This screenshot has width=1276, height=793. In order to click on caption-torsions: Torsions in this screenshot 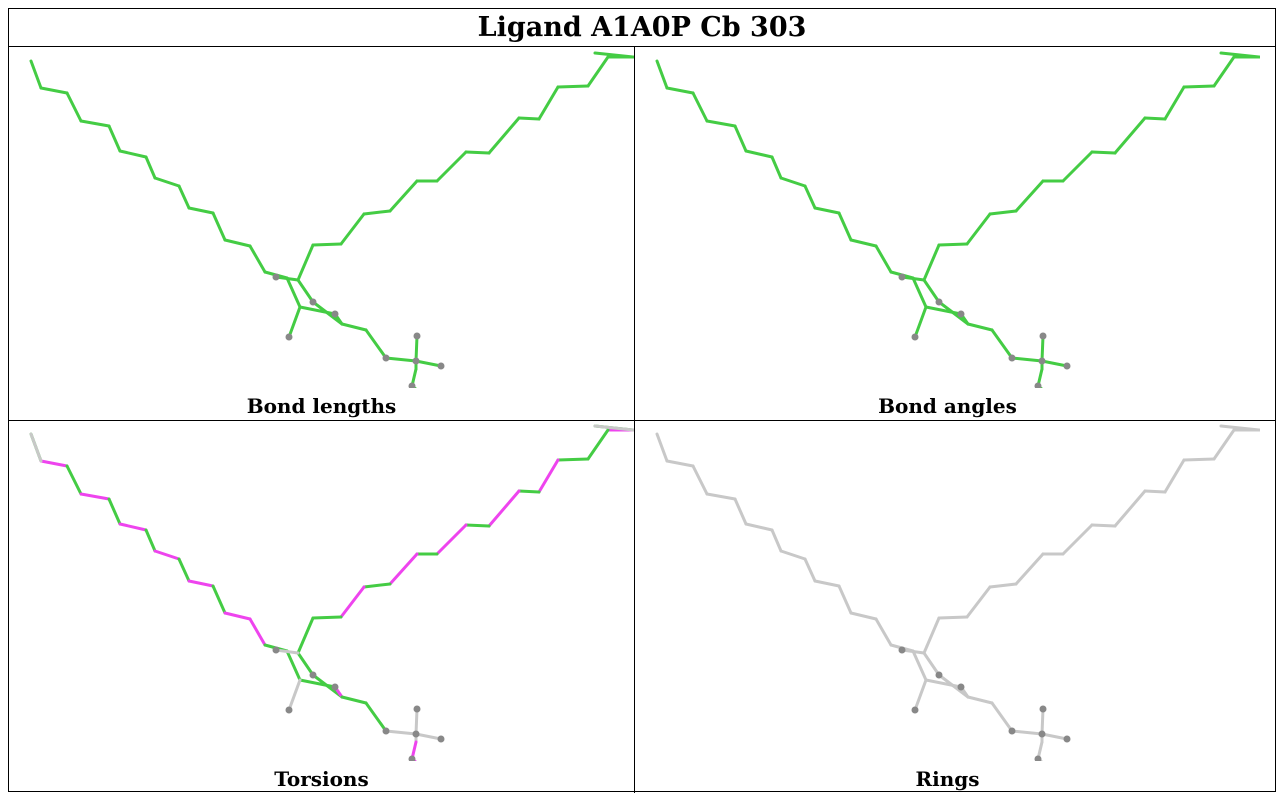, I will do `click(321, 779)`.